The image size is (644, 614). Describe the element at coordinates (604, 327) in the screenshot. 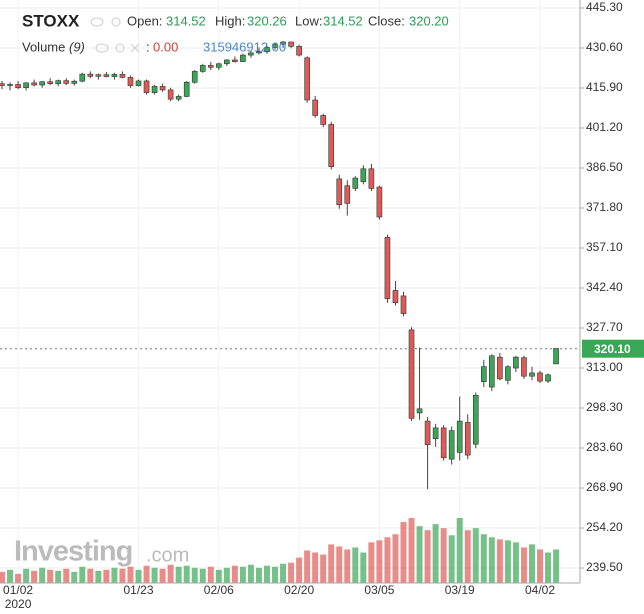

I see `y-tick-label: 327.70` at that location.